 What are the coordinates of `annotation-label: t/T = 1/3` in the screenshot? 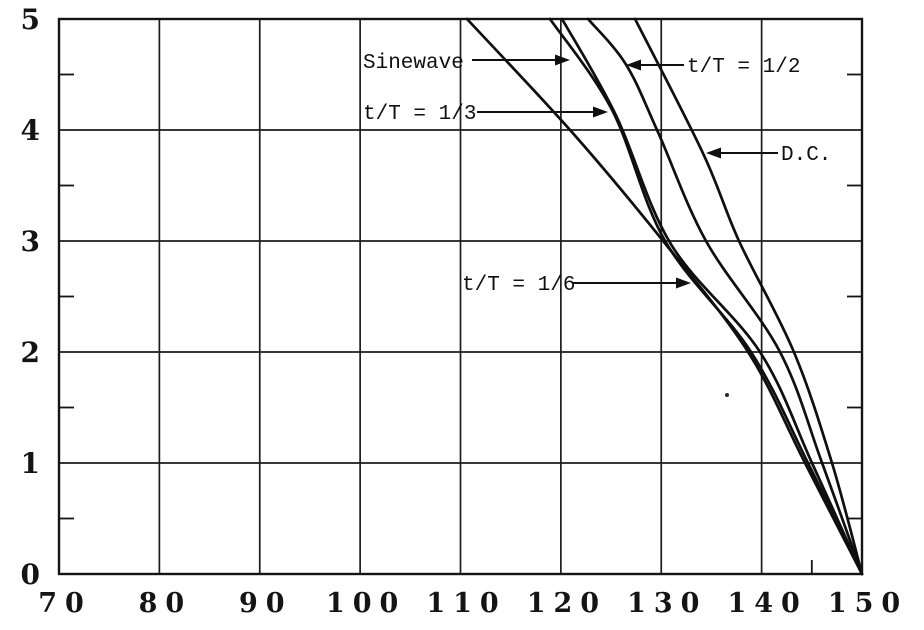 It's located at (419, 114).